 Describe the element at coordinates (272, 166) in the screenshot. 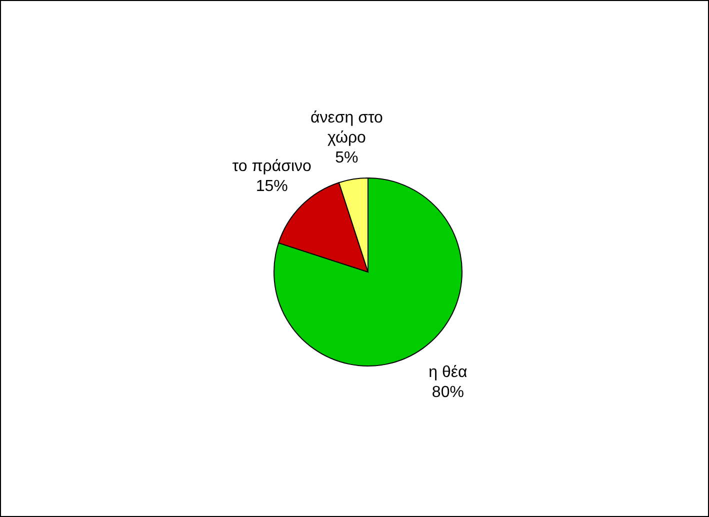

I see `slice-label: το πράσινο` at that location.